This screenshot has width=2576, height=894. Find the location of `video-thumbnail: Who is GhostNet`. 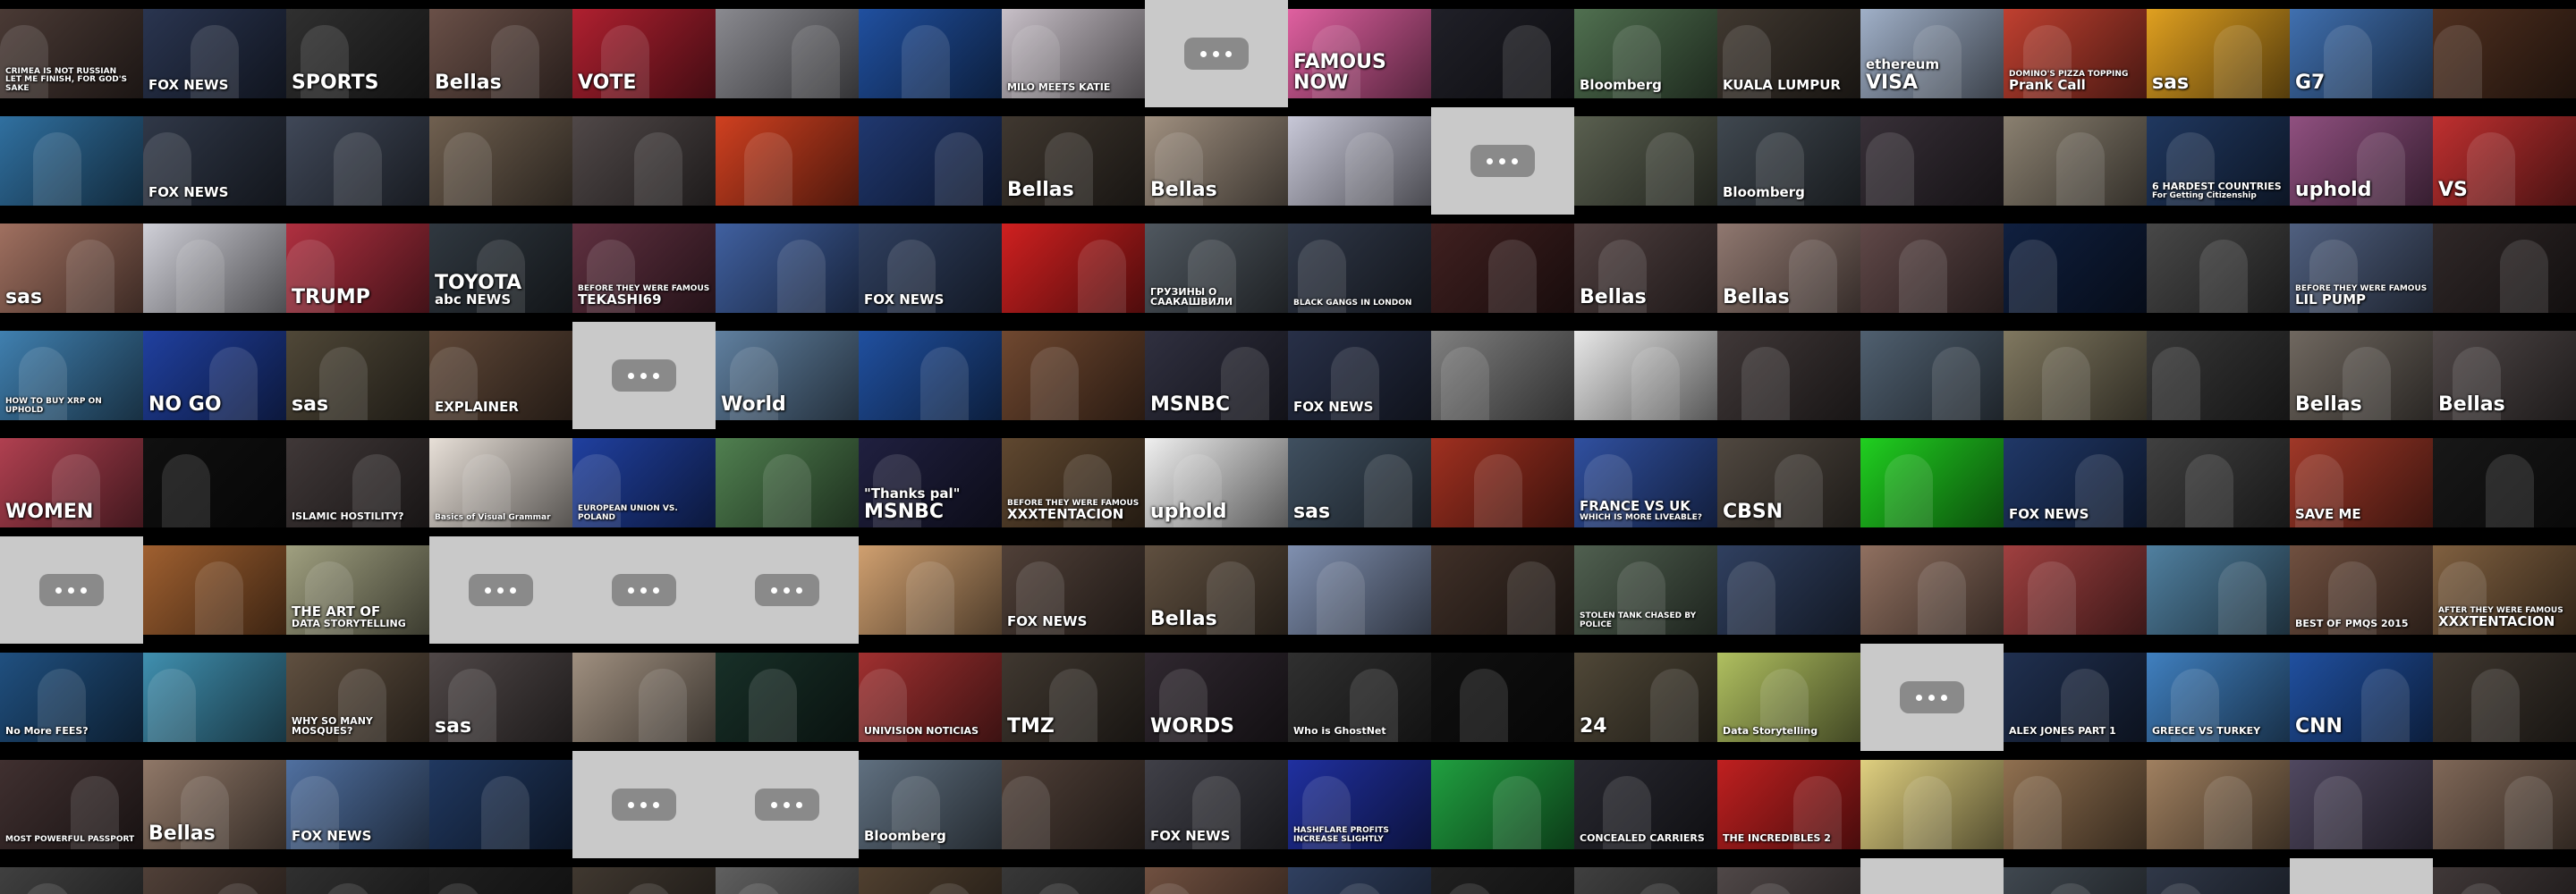

video-thumbnail: Who is GhostNet is located at coordinates (1359, 697).